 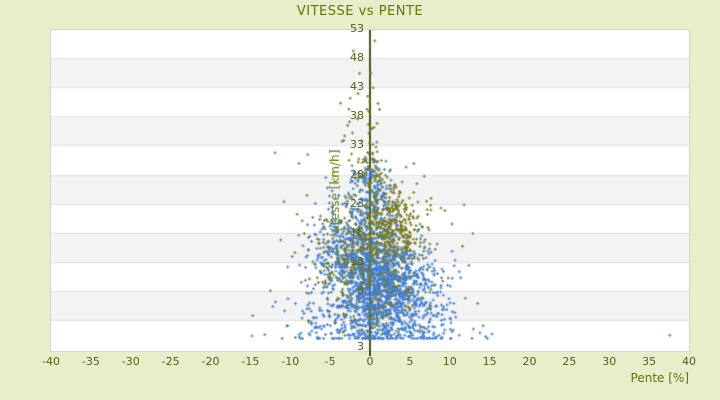 What do you see at coordinates (357, 87) in the screenshot?
I see `y-tick-label: 43` at bounding box center [357, 87].